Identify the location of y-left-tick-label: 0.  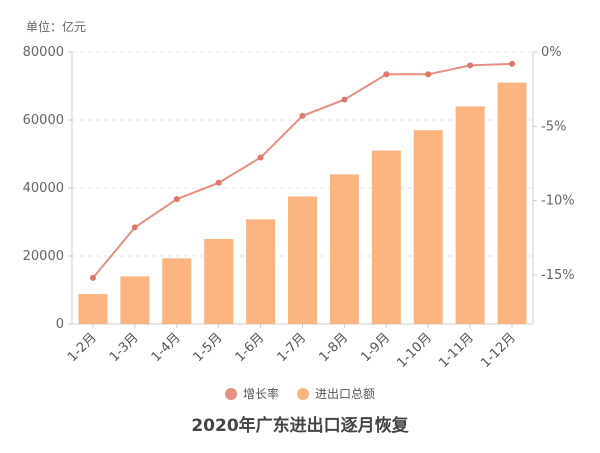
(60, 324).